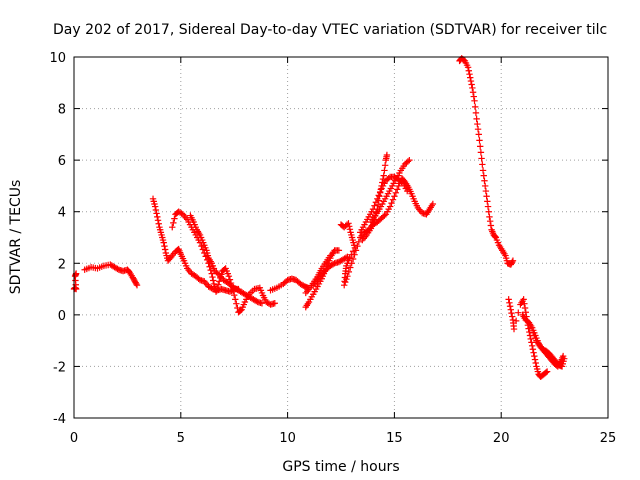 The image size is (640, 480). What do you see at coordinates (394, 438) in the screenshot?
I see `x-tick-label: 15` at bounding box center [394, 438].